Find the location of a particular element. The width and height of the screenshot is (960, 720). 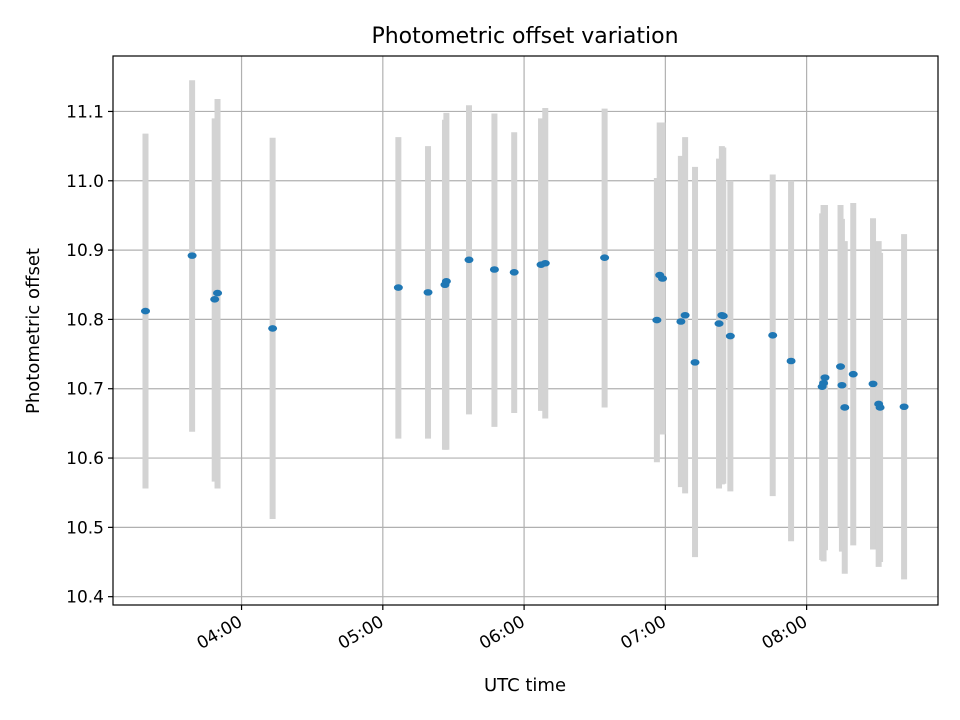

x-axis-label: UTC time is located at coordinates (525, 685).